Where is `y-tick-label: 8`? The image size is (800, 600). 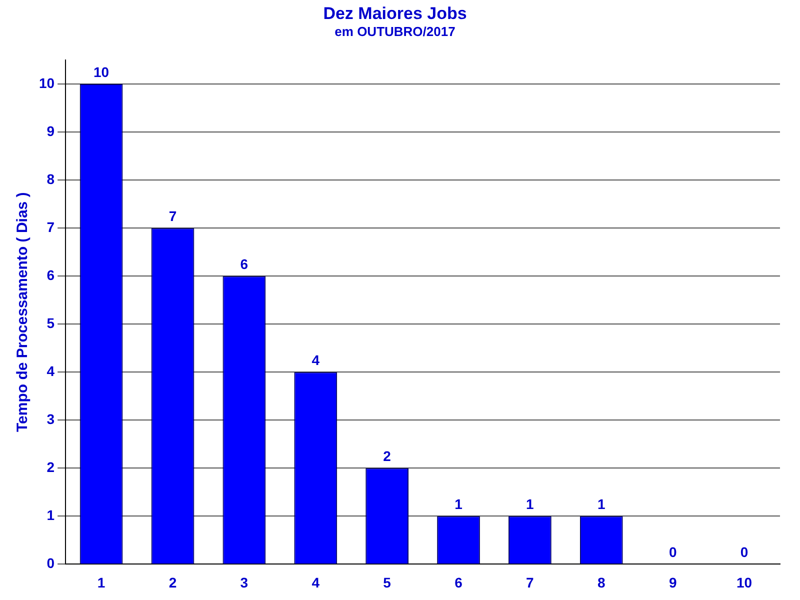 y-tick-label: 8 is located at coordinates (50, 178).